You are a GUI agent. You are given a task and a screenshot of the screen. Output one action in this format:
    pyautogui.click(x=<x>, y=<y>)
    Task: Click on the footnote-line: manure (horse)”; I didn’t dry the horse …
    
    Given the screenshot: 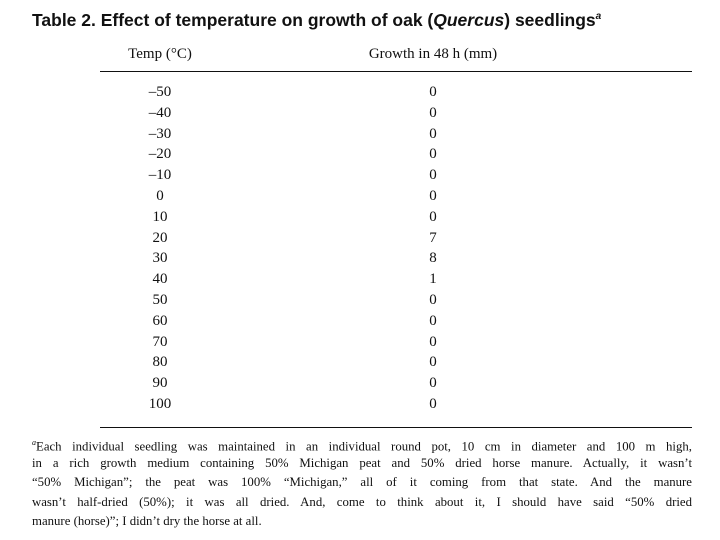 What is the action you would take?
    pyautogui.click(x=362, y=521)
    